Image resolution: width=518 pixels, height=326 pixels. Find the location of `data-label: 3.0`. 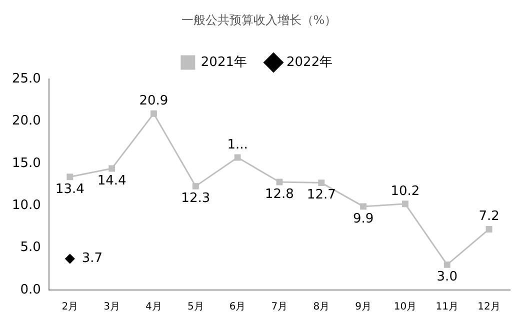

data-label: 3.0 is located at coordinates (447, 277).